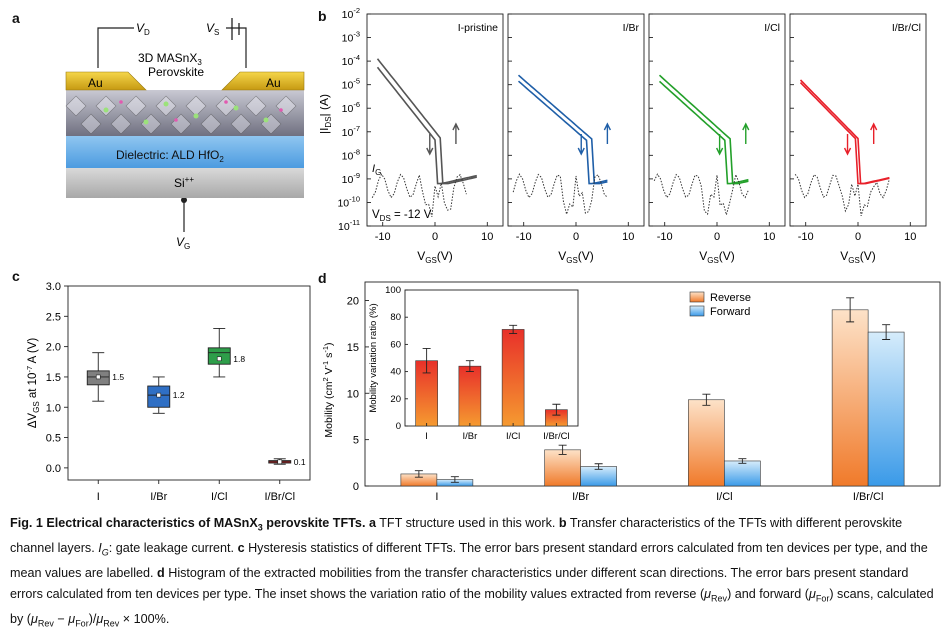  Describe the element at coordinates (576, 237) in the screenshot. I see `xtick-label-1-1: 0` at that location.